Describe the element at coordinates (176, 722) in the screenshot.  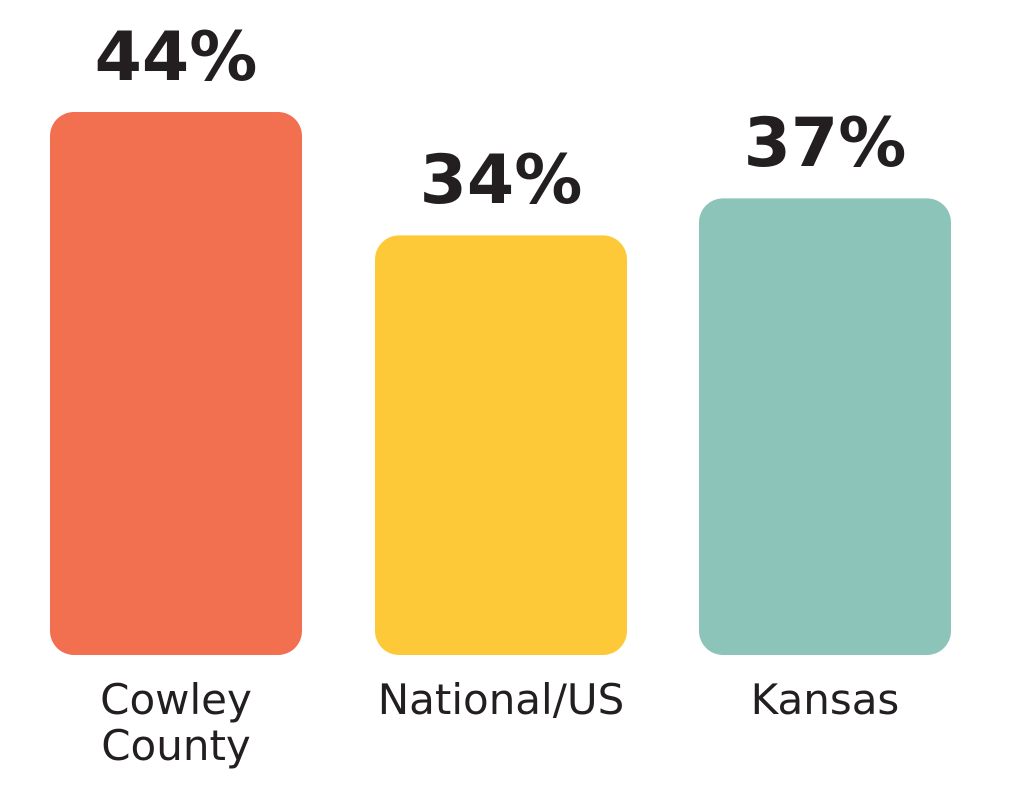
I see `category-label: Cowley County` at that location.